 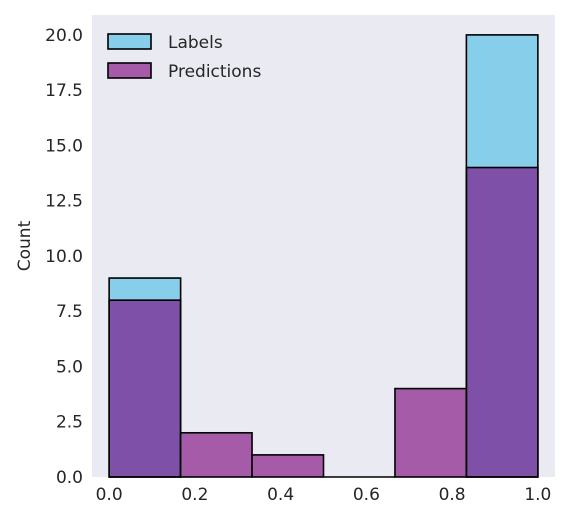 What do you see at coordinates (64, 146) in the screenshot?
I see `y-tick-label: 15.0` at bounding box center [64, 146].